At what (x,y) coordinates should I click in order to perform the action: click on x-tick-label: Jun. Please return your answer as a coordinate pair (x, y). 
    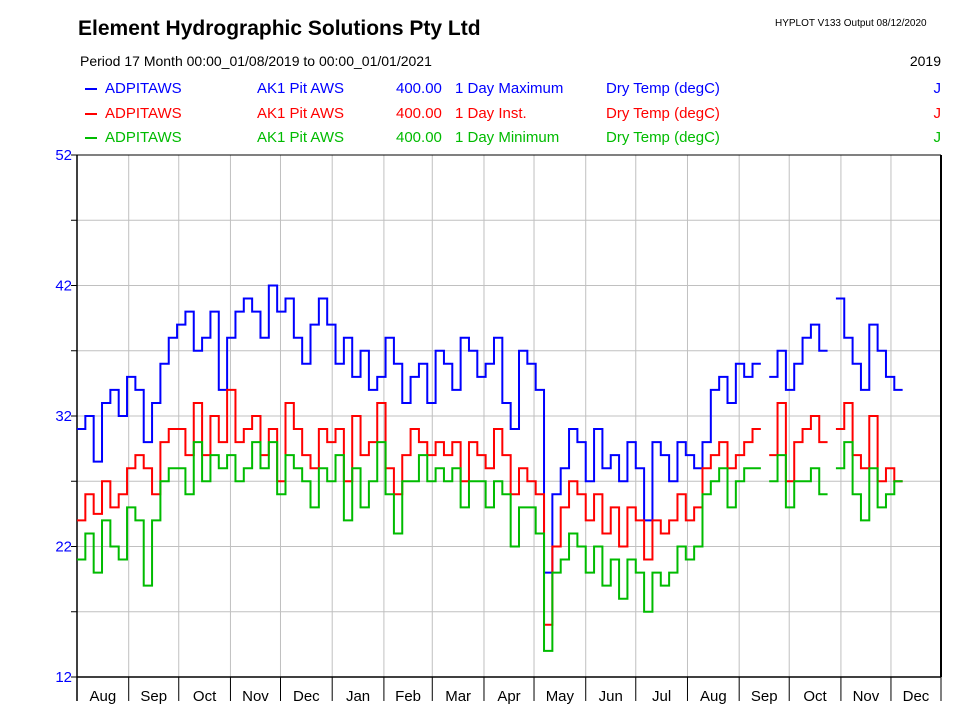
    Looking at the image, I should click on (611, 696).